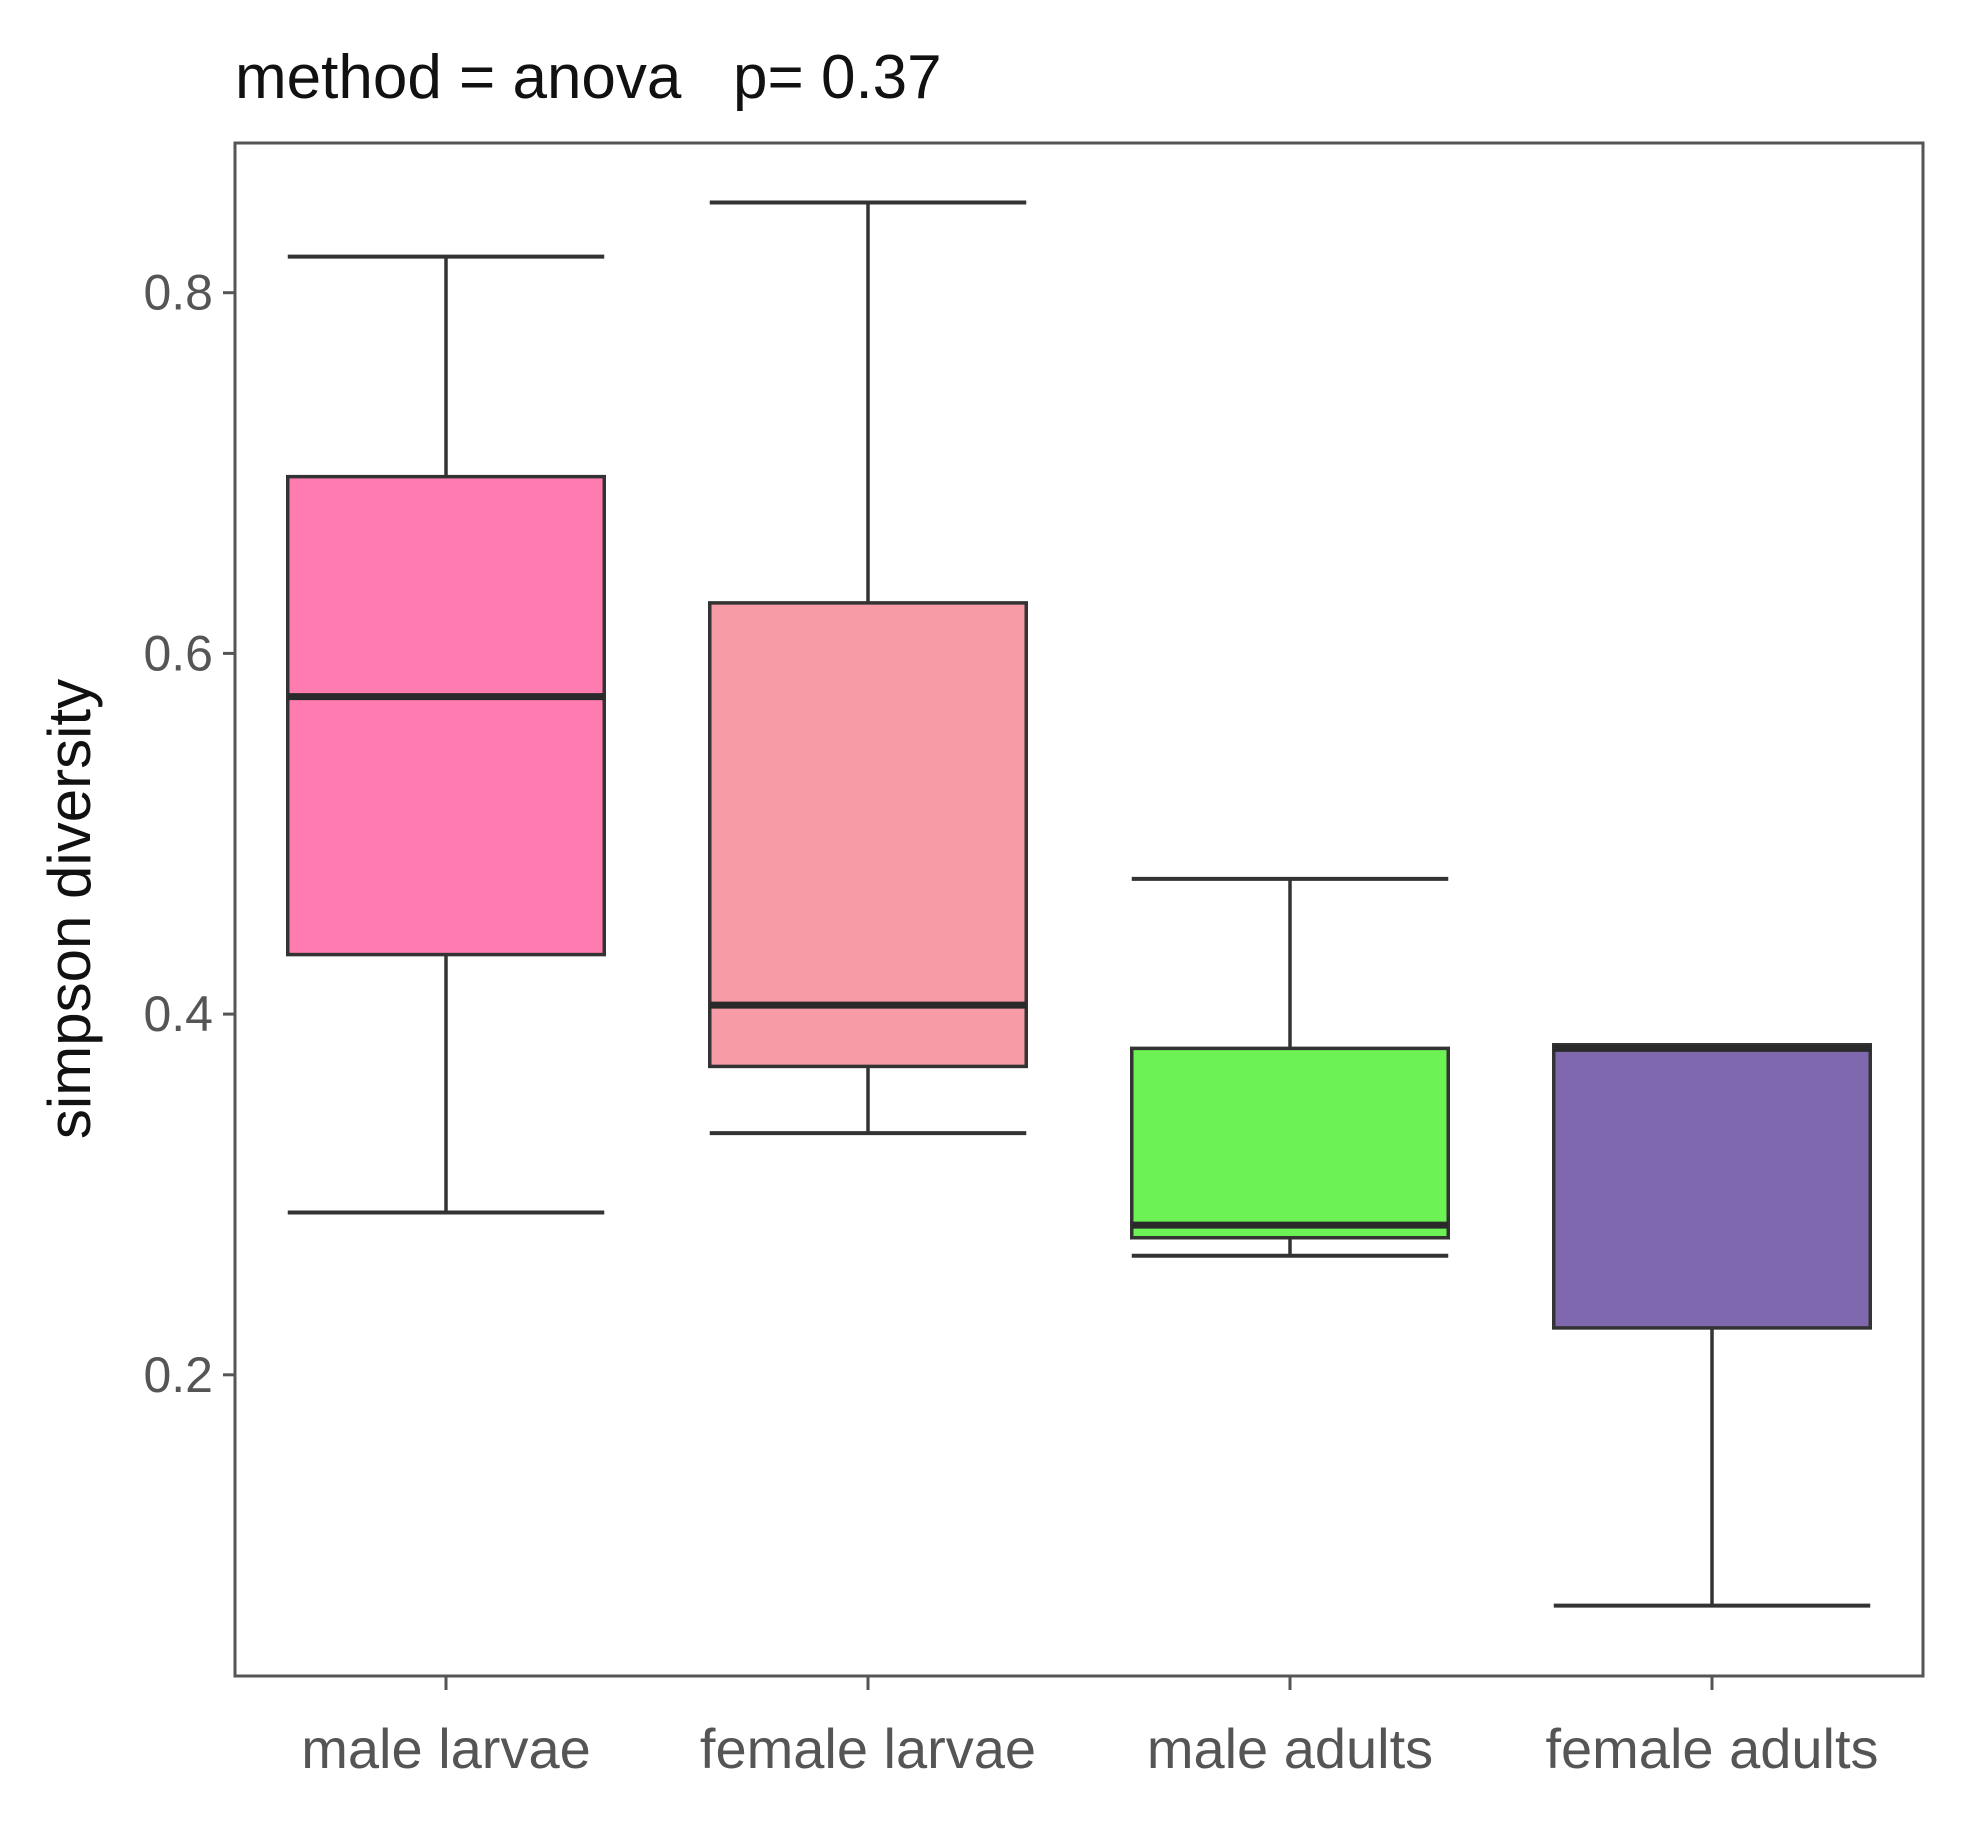 This screenshot has height=1842, width=1971. Describe the element at coordinates (868, 1748) in the screenshot. I see `x-tick-label: female larvae` at that location.